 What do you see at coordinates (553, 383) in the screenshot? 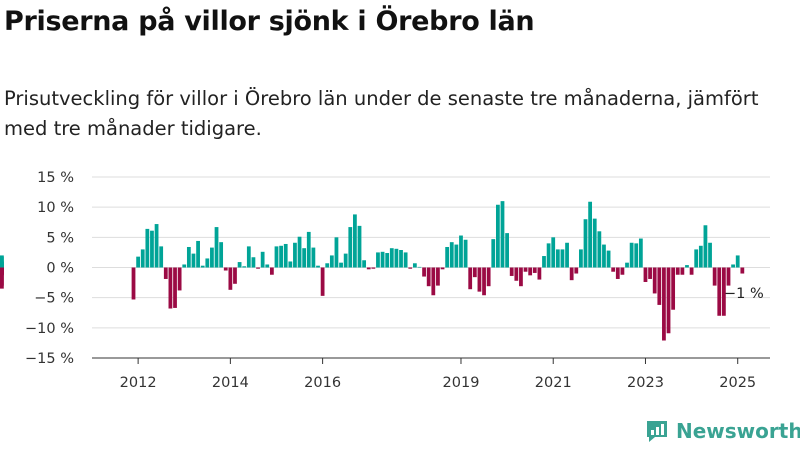
I see `x-tick-label: 2021` at bounding box center [553, 383].